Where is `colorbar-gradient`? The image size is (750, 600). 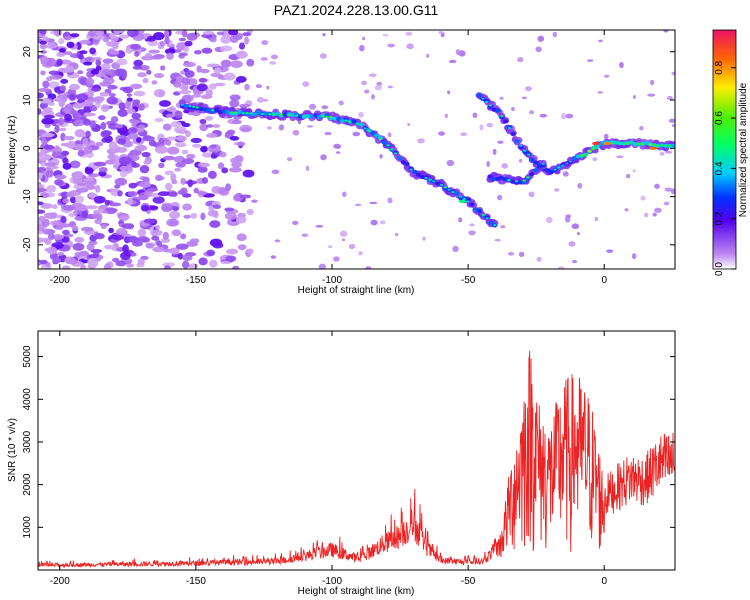 colorbar-gradient is located at coordinates (724, 149).